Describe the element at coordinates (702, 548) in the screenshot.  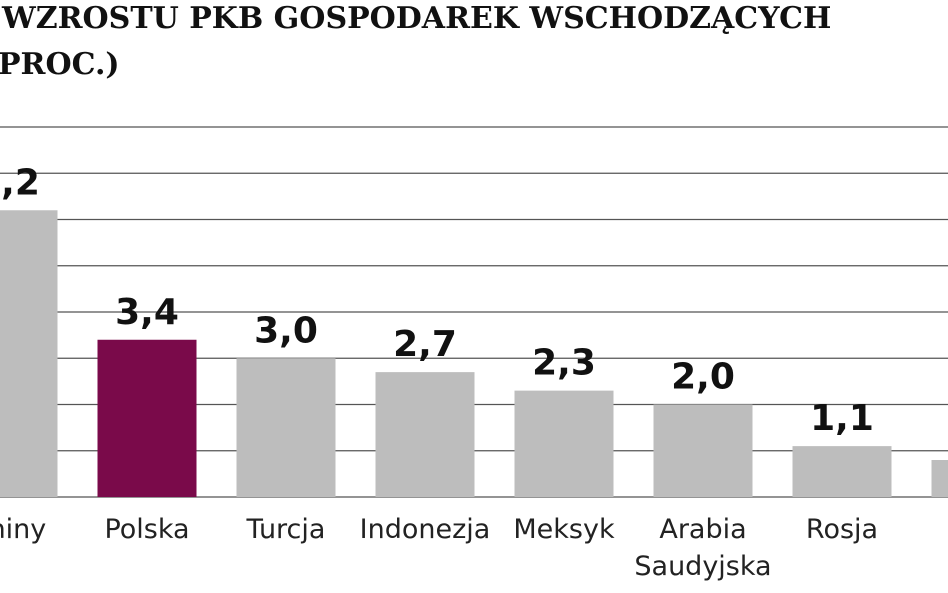
I see `x-tick-label: Arabia Saudyjska` at that location.